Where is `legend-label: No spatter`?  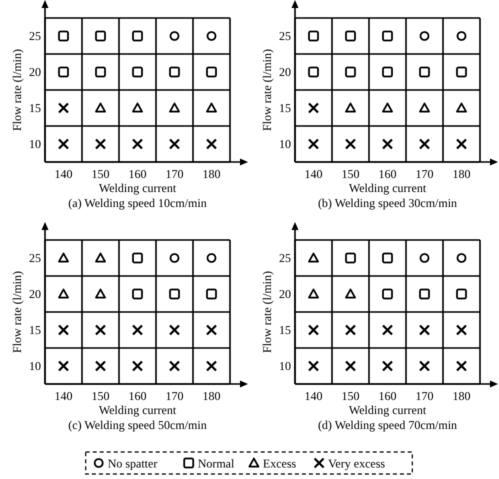 legend-label: No spatter is located at coordinates (133, 463).